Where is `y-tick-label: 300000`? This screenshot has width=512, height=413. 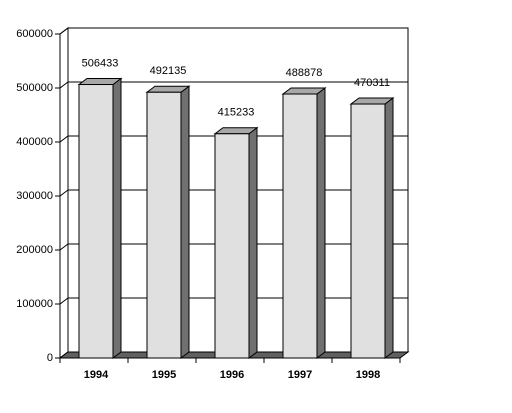
y-tick-label: 300000 is located at coordinates (34, 196).